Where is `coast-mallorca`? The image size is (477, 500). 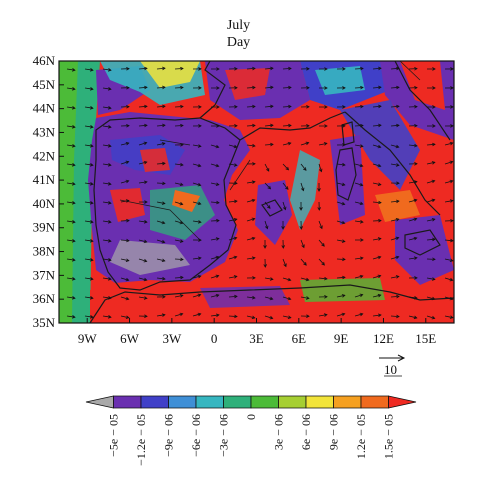 coast-mallorca is located at coordinates (272, 208).